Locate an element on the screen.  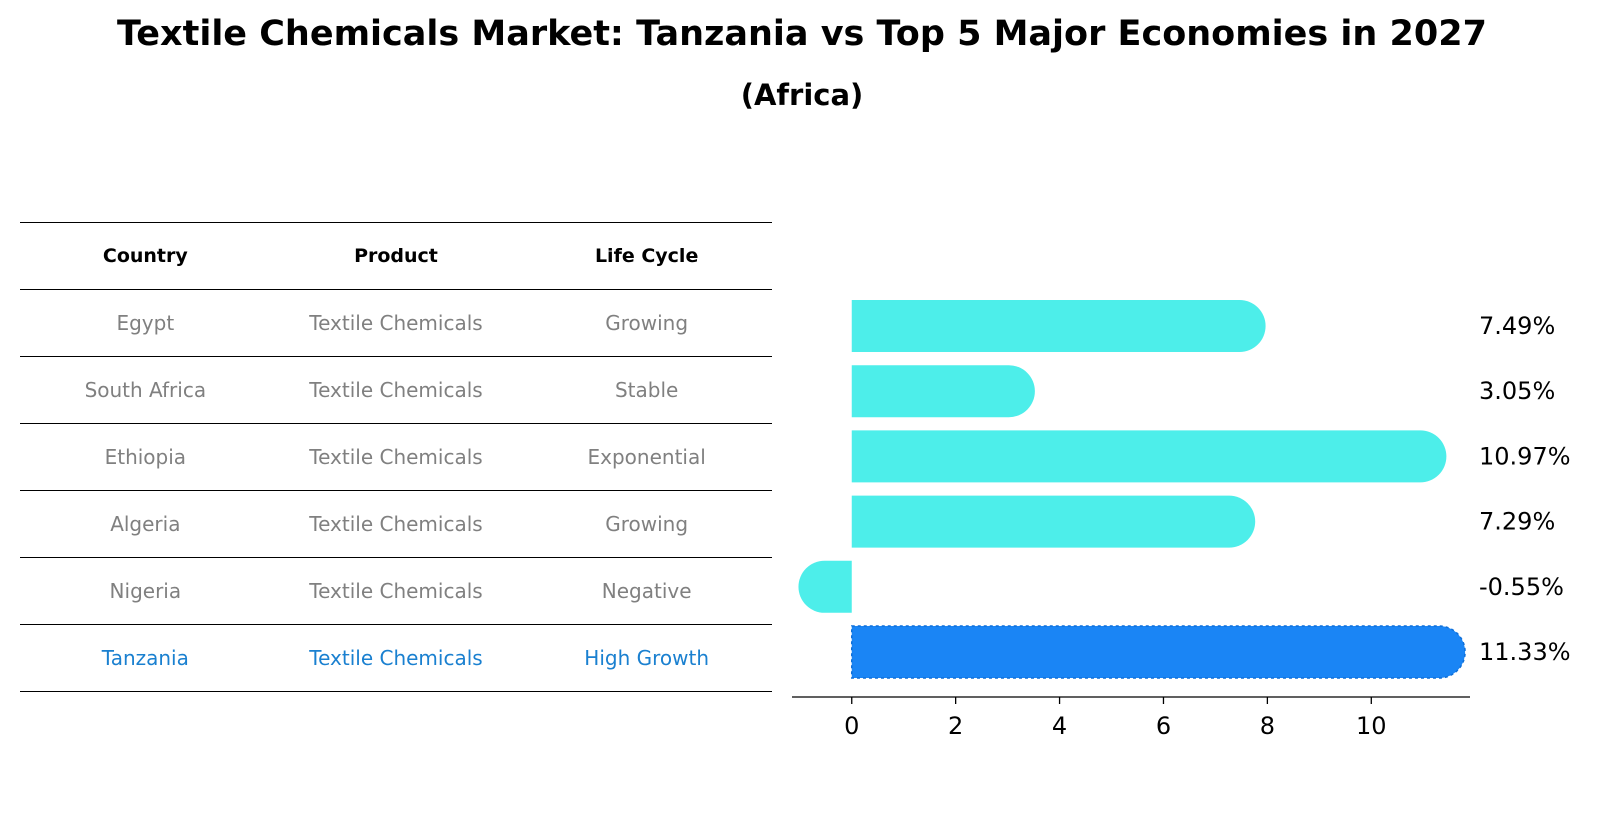
table-row-highlight: Tanzania Textile Chemicals High Growth is located at coordinates (396, 658).